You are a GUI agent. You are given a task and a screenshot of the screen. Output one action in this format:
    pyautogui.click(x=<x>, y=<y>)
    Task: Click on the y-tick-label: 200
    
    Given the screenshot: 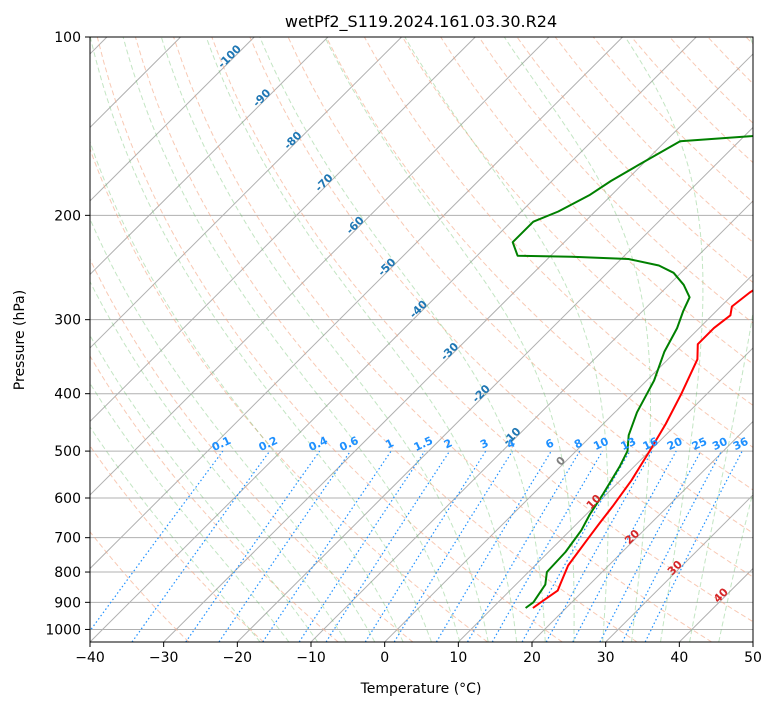 What is the action you would take?
    pyautogui.click(x=67, y=216)
    